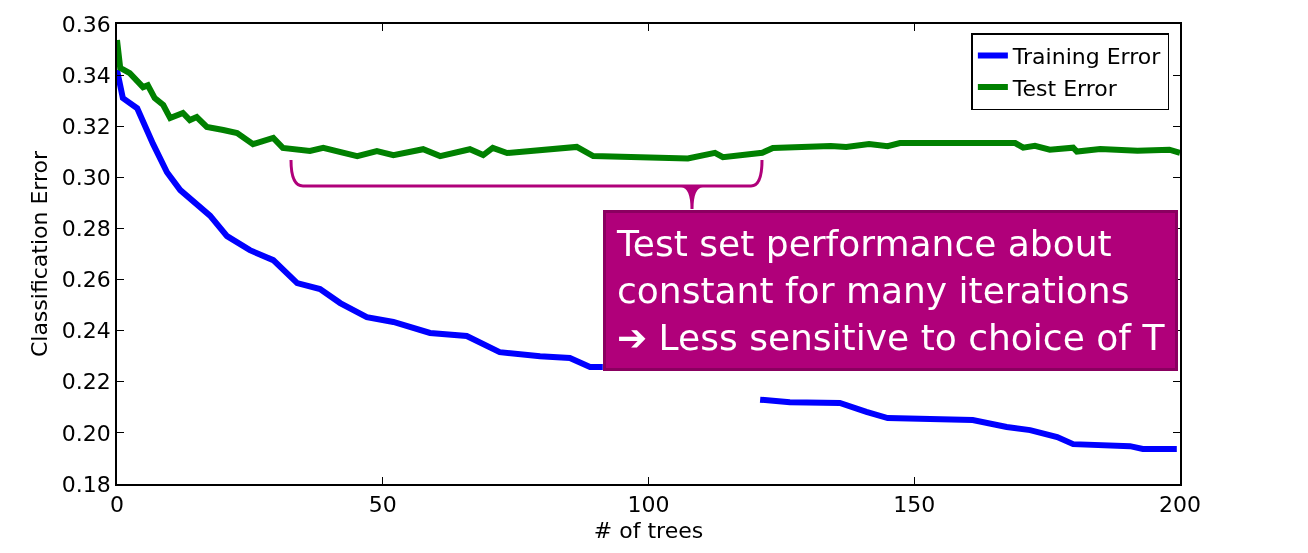 This screenshot has height=553, width=1308. Describe the element at coordinates (86, 24) in the screenshot. I see `y-tick-label: 0.36` at that location.